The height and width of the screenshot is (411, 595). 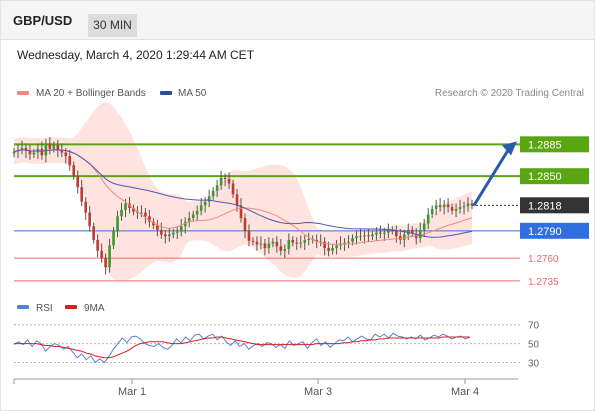 What do you see at coordinates (297, 20) in the screenshot?
I see `chart-header: GBP/USD 30 MIN` at bounding box center [297, 20].